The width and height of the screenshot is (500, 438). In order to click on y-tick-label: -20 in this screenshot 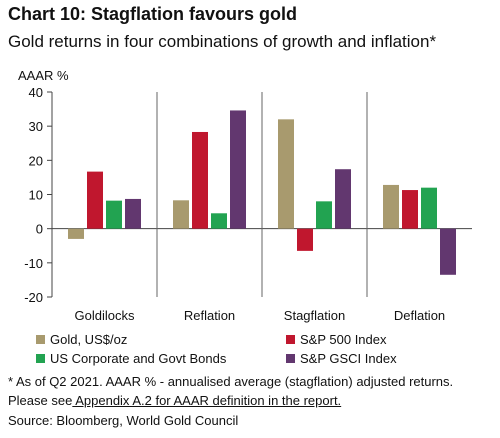, I will do `click(33, 297)`.